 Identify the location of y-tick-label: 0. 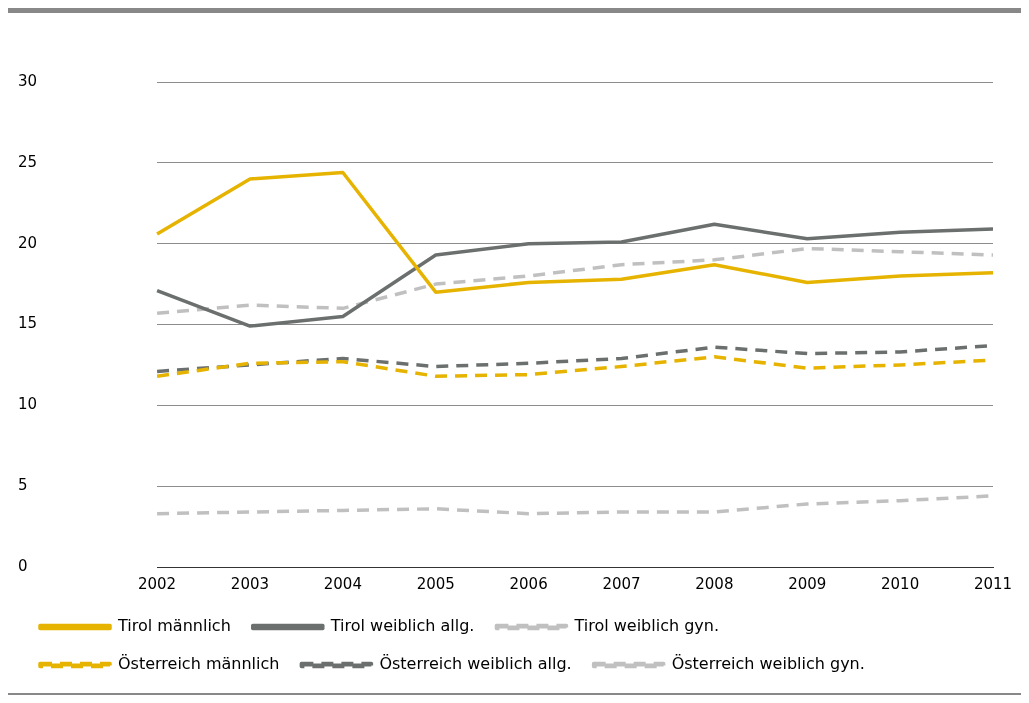
(23, 565).